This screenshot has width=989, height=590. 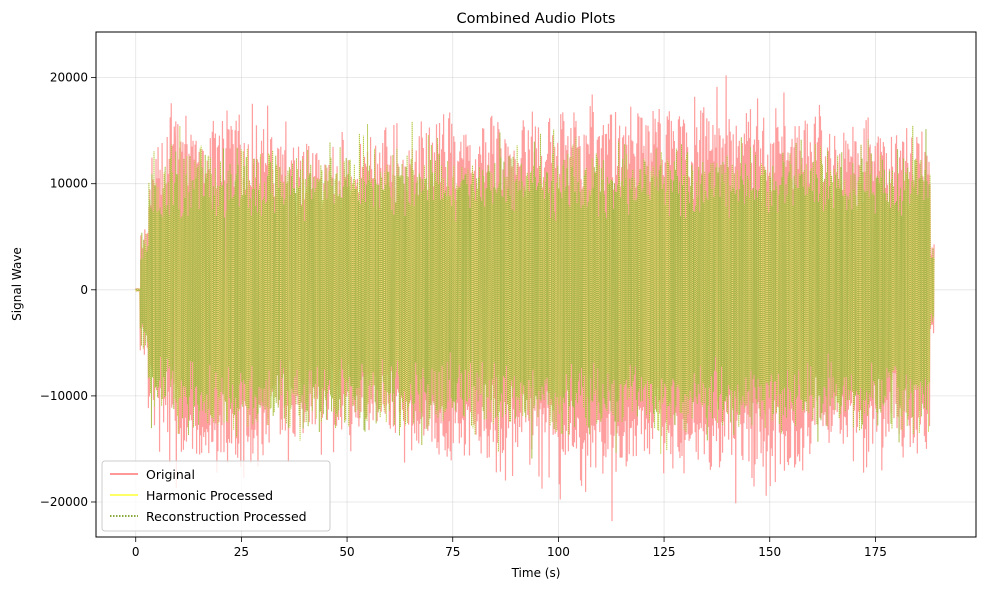 I want to click on y-axis-ticks: −20000 −10000 0 10000 20000, so click(x=68, y=290).